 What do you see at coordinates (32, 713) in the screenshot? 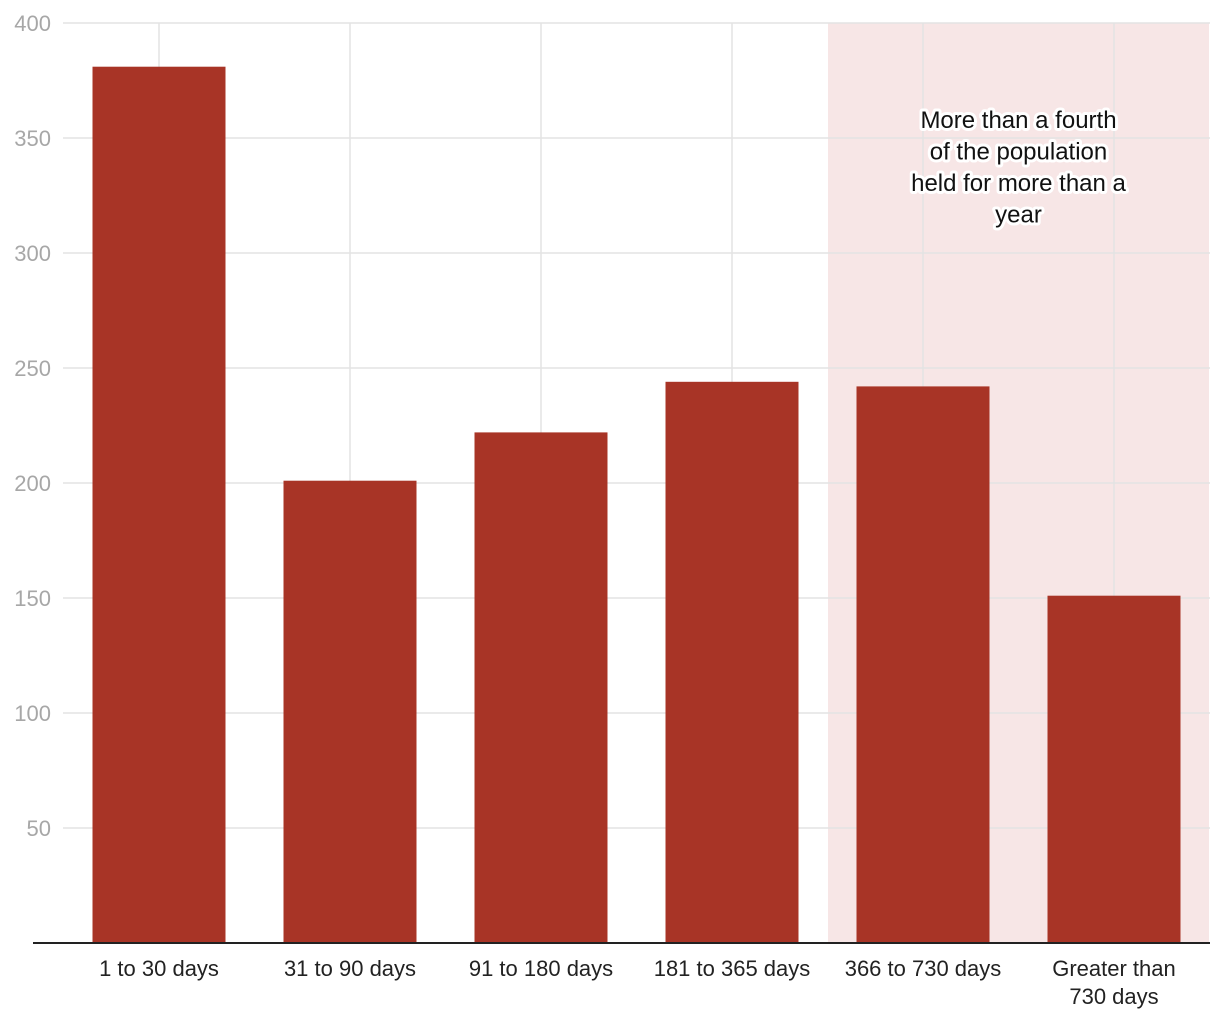
I see `y-tick-label: 100` at bounding box center [32, 713].